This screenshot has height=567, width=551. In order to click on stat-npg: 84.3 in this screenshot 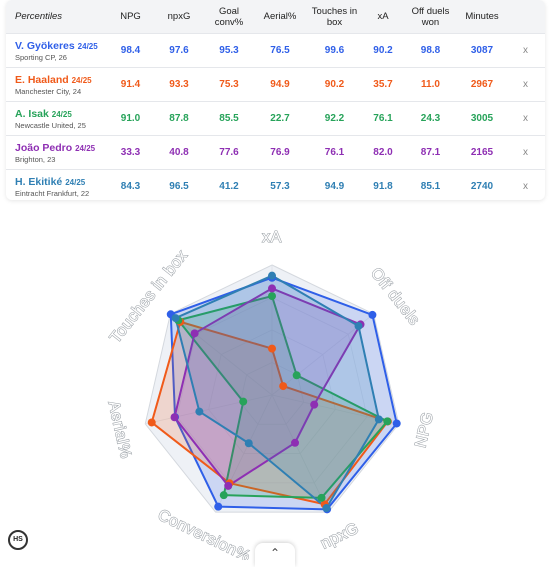, I will do `click(130, 184)`.